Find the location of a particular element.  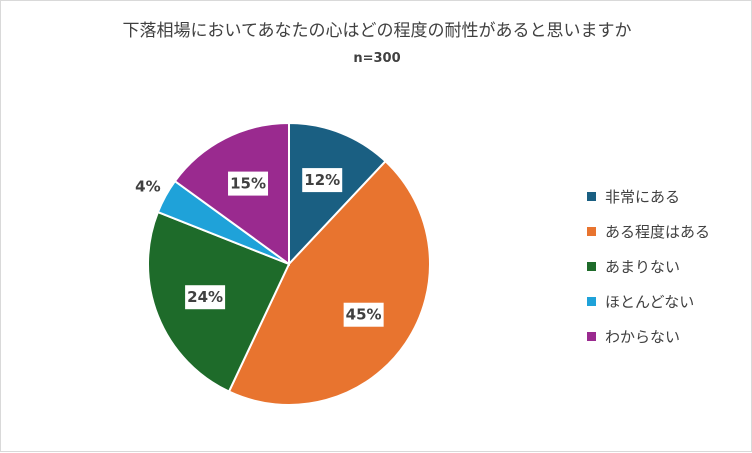

legend-item-3: あまりない is located at coordinates (648, 266).